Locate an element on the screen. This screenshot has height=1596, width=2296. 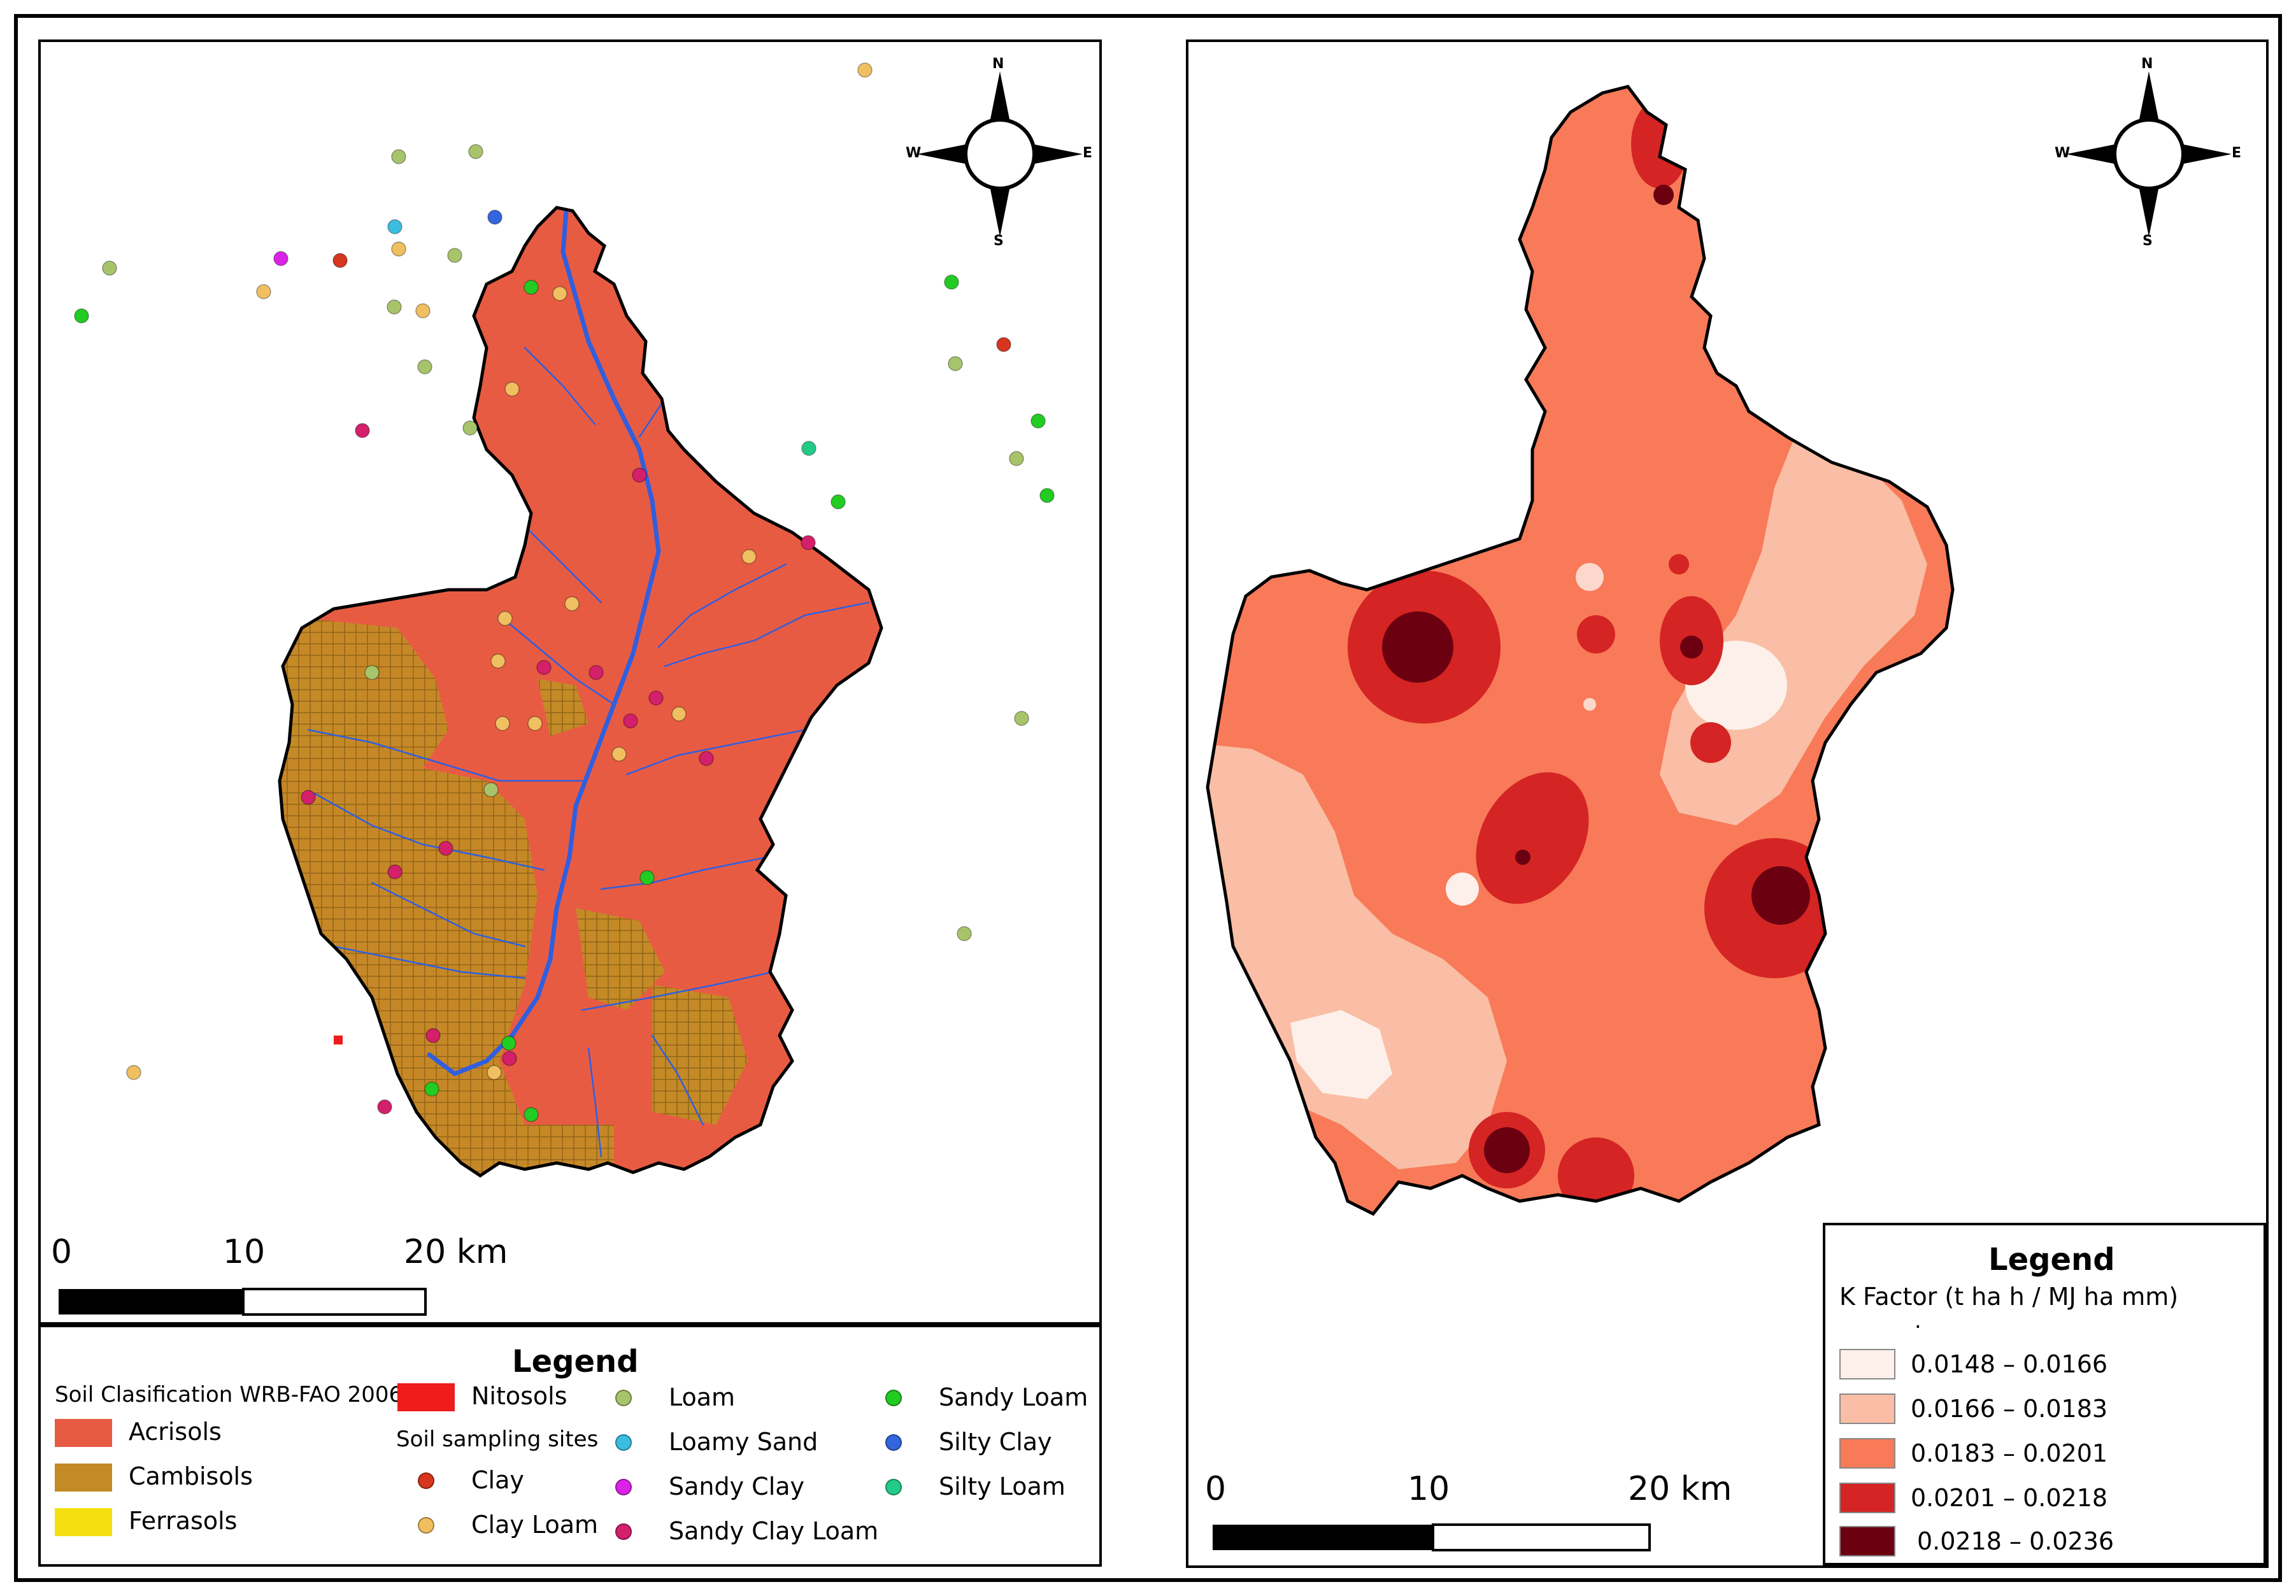
legend-label-k-class-1: 0.0148 – 0.0166 is located at coordinates (2009, 1364).